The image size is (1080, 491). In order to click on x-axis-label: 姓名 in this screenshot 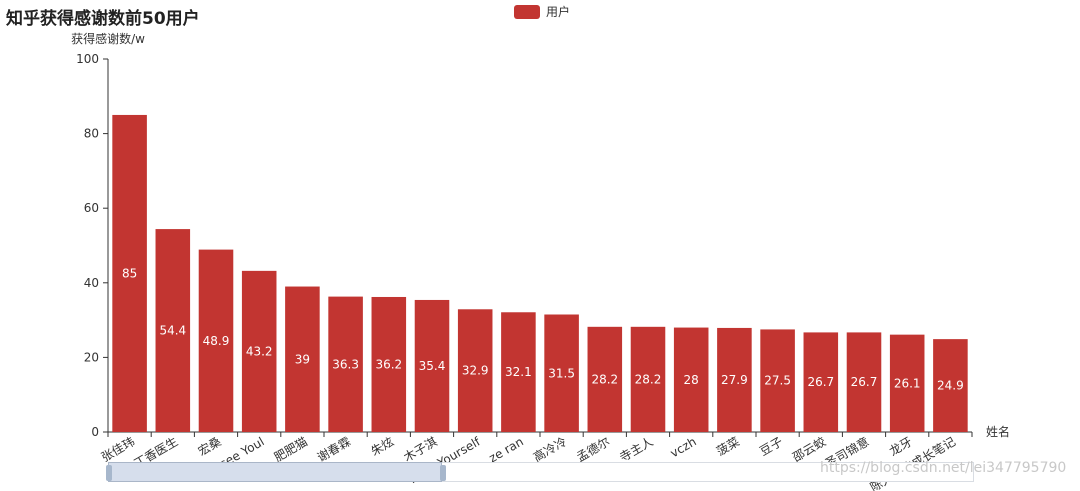, I will do `click(998, 431)`.